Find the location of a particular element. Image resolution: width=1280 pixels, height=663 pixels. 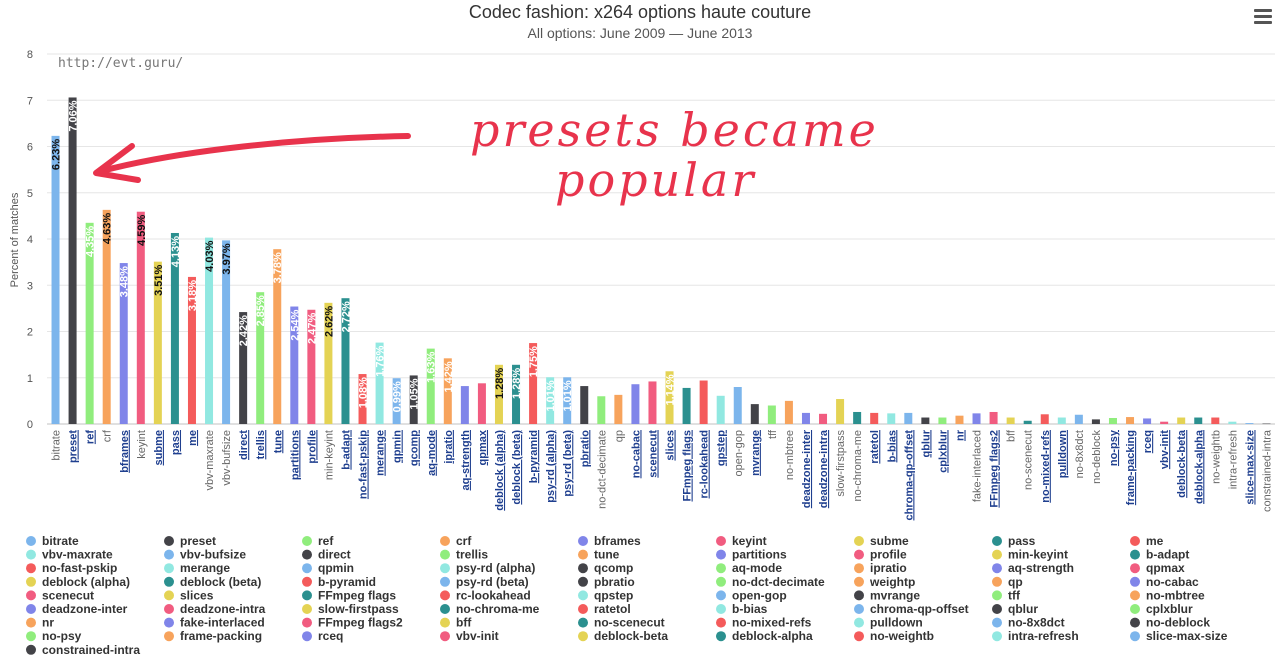

legend-item: no-scenecut is located at coordinates (629, 623).